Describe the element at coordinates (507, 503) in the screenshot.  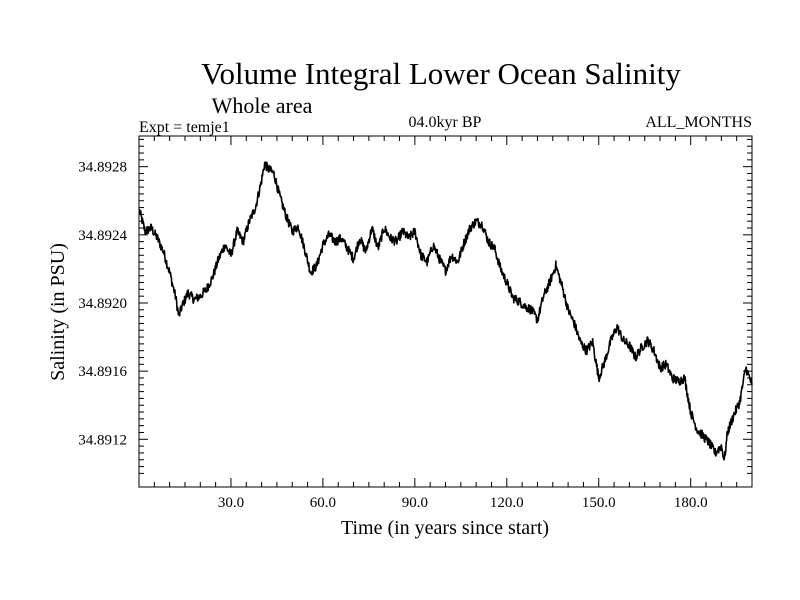
I see `x-tick-label: 120.0` at that location.